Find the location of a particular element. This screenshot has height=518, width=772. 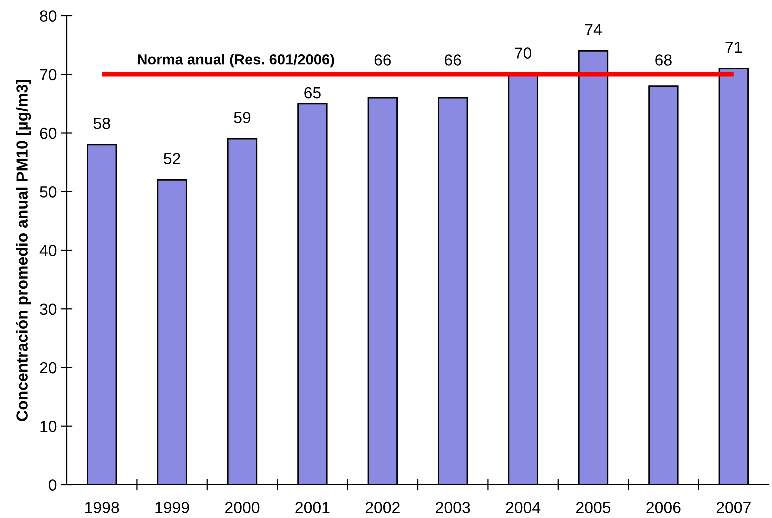

data-label: 68 is located at coordinates (664, 60).